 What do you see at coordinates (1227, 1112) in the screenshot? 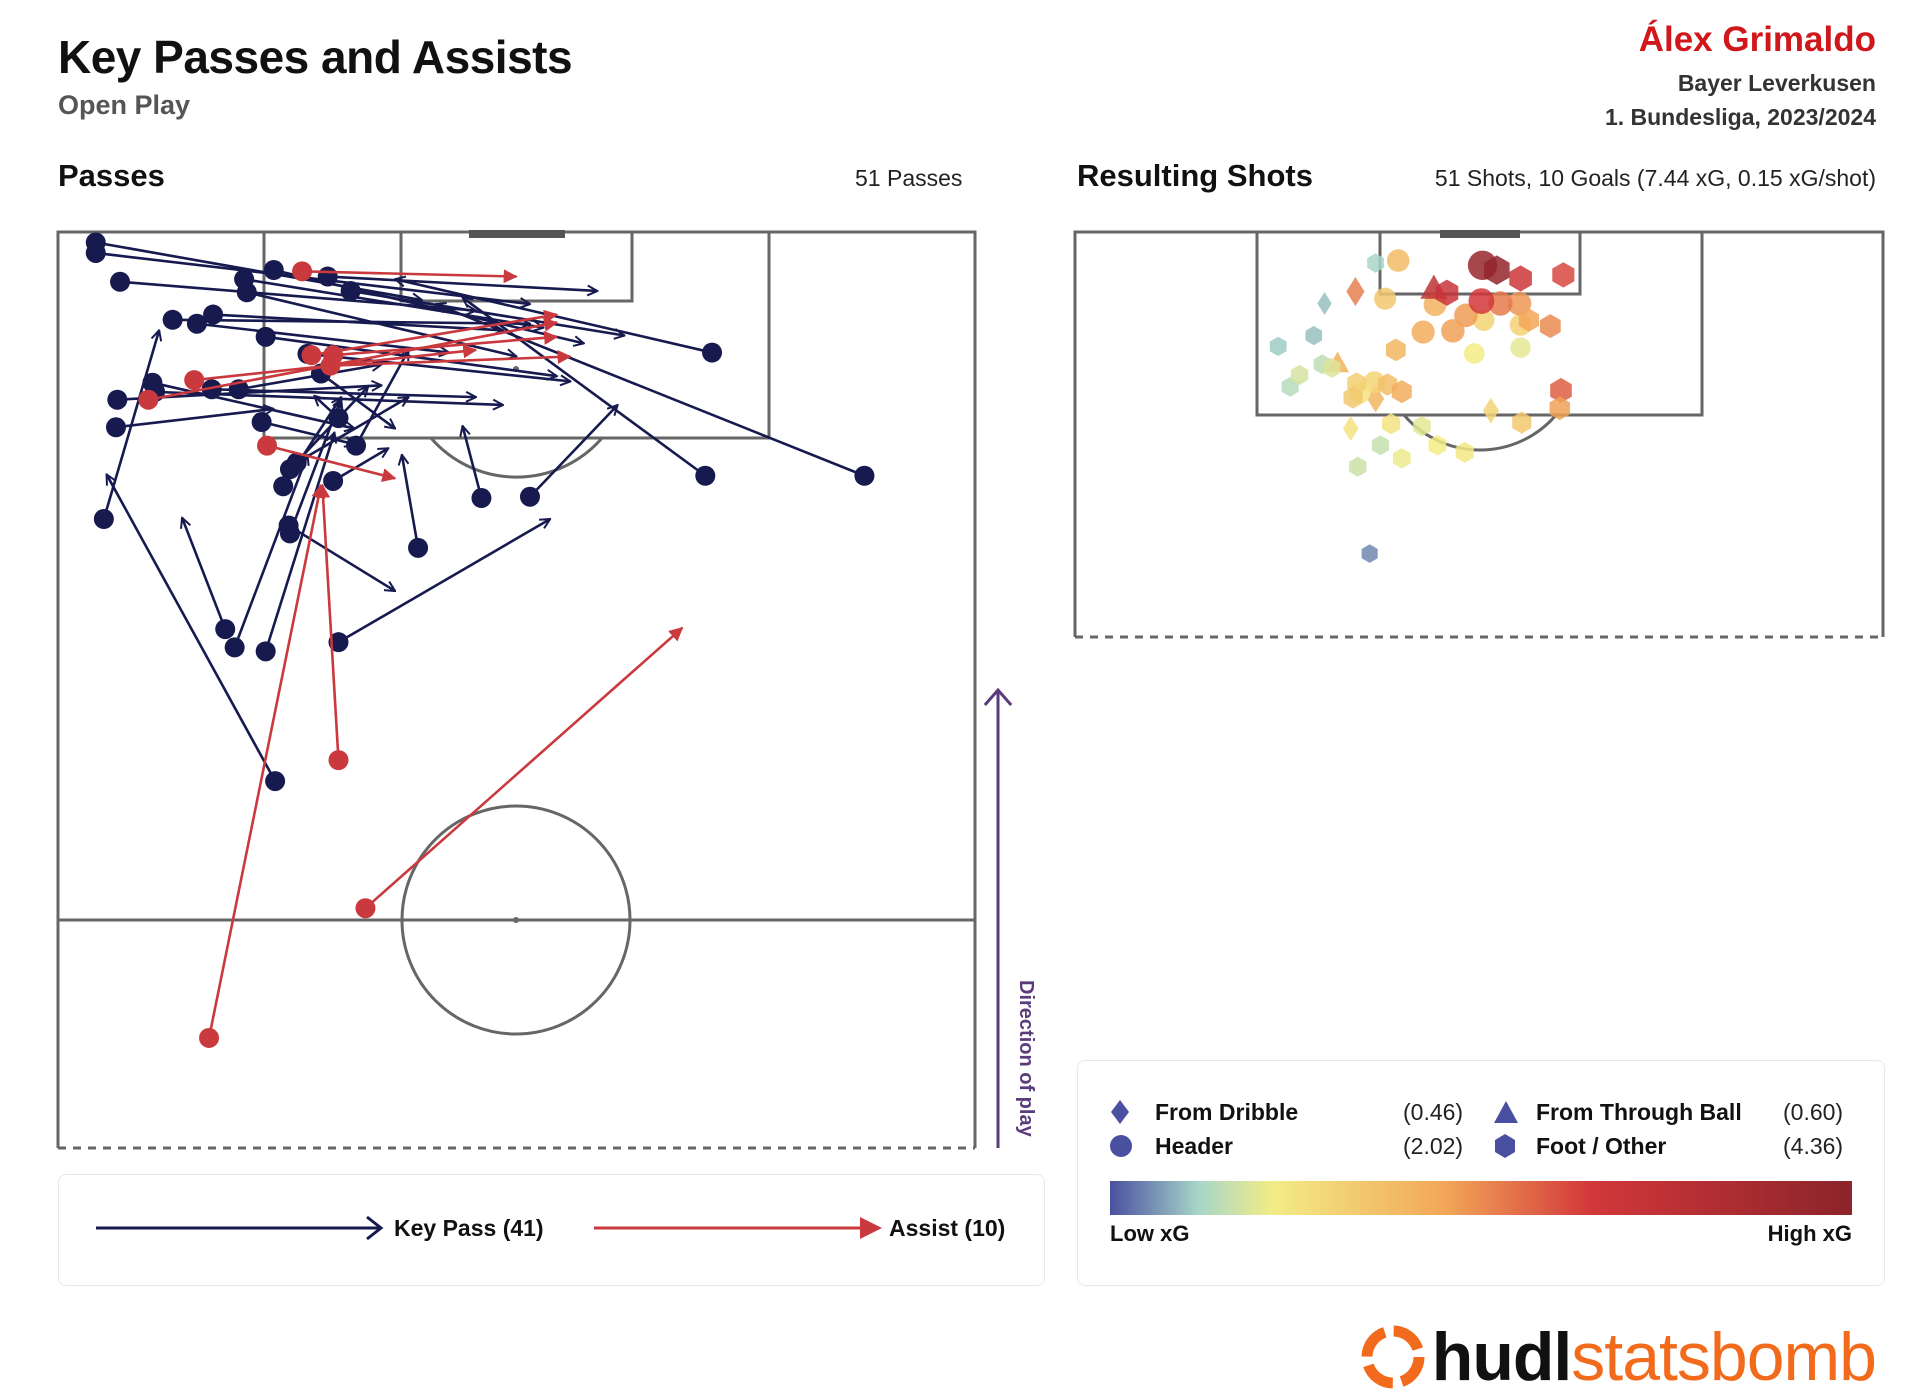
I see `from-dribble-label: From Dribble` at bounding box center [1227, 1112].